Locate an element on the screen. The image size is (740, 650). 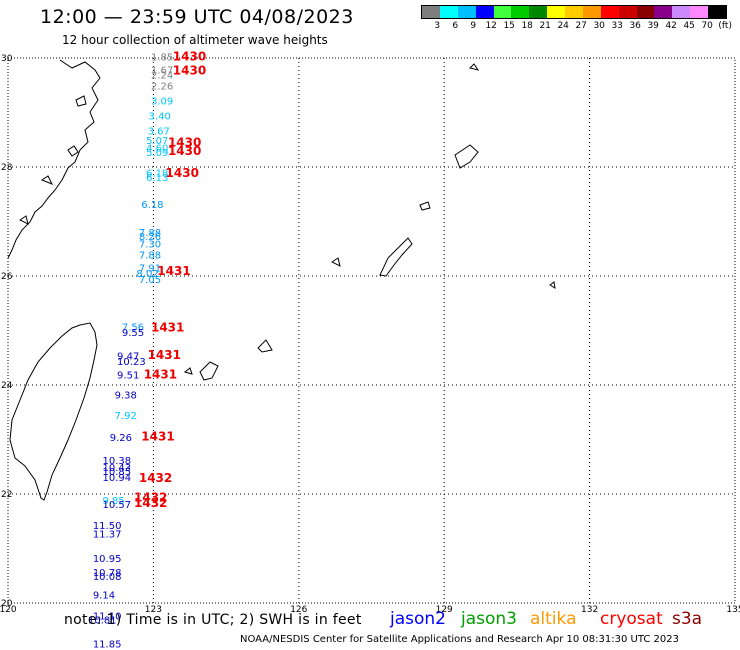
lon-label: 129 is located at coordinates (444, 610).